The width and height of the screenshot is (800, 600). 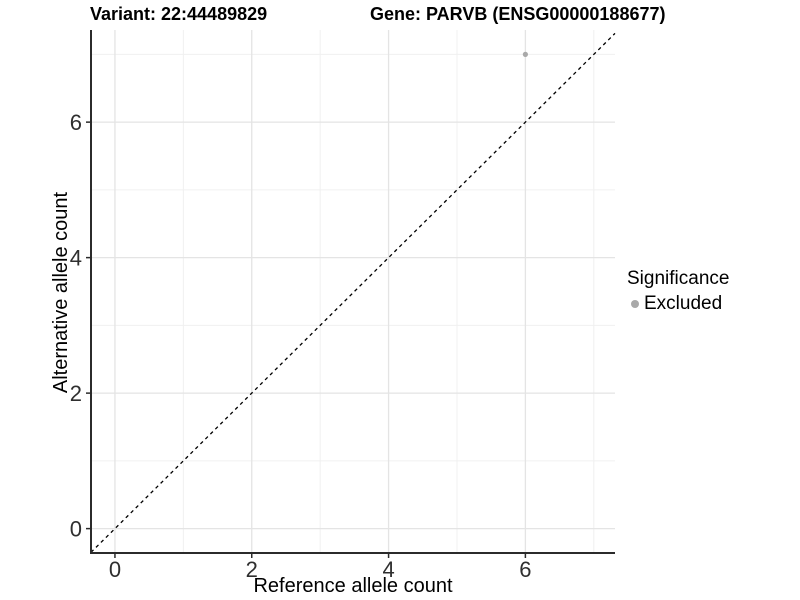 What do you see at coordinates (678, 278) in the screenshot?
I see `legend-title: Significance` at bounding box center [678, 278].